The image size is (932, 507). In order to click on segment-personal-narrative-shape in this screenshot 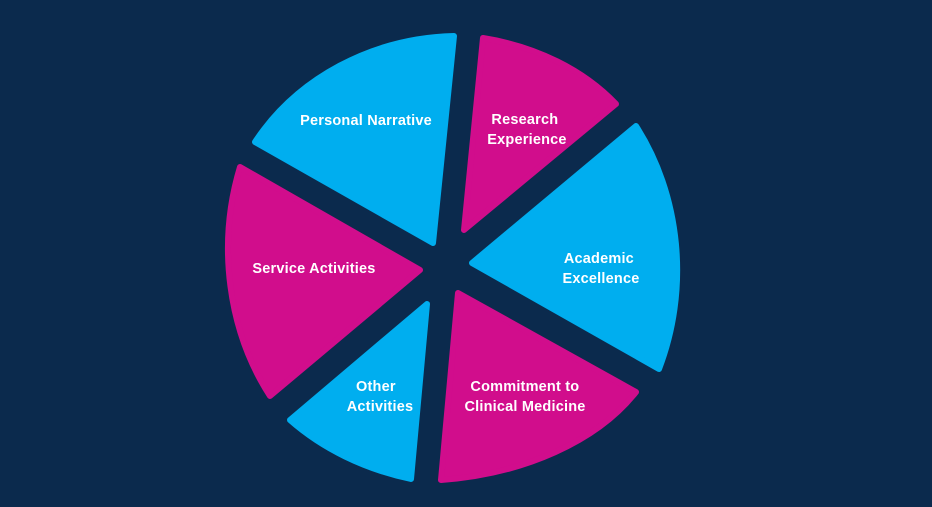, I will do `click(354, 139)`.